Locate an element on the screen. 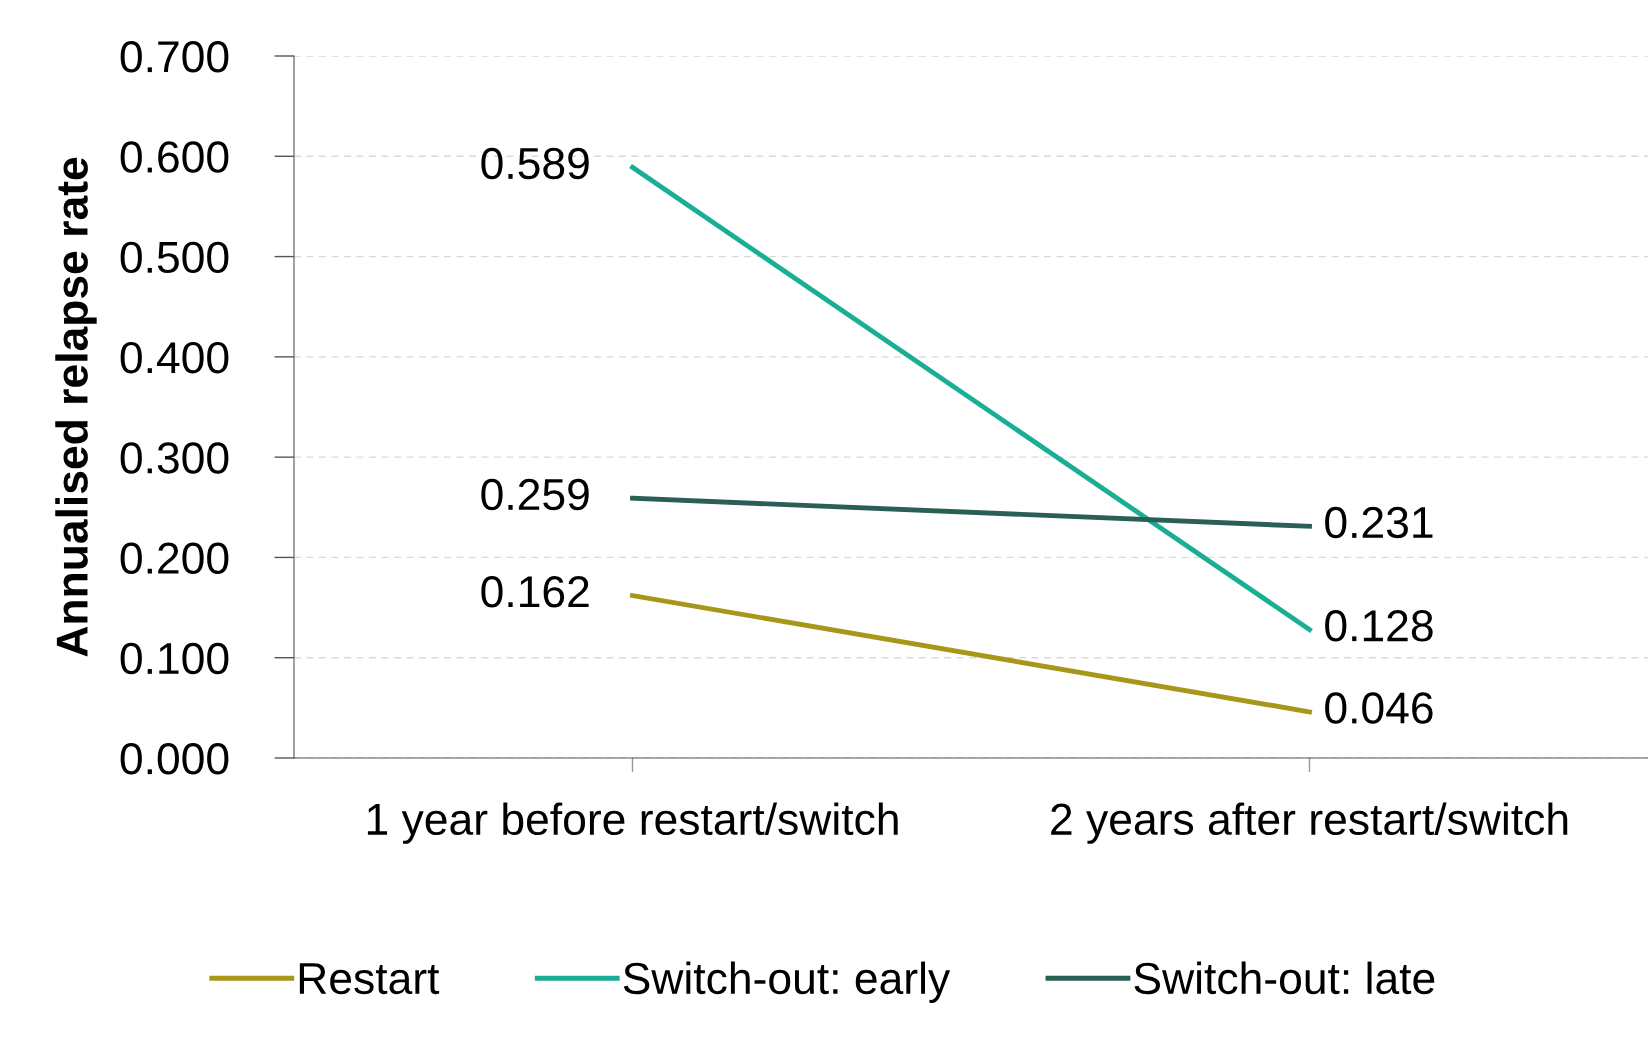 The image size is (1648, 1043). y-tick-label: 0.400 is located at coordinates (174, 357).